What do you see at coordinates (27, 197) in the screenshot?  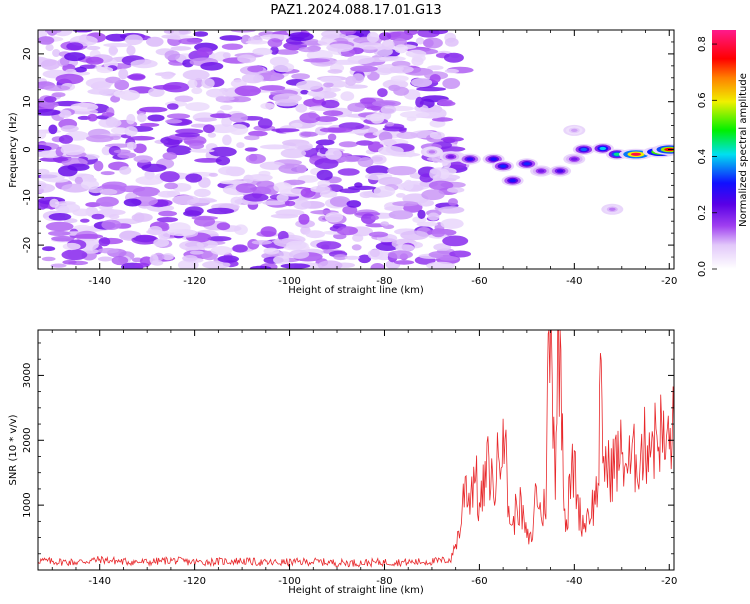 I see `spectrogram-ytick-label: -10` at bounding box center [27, 197].